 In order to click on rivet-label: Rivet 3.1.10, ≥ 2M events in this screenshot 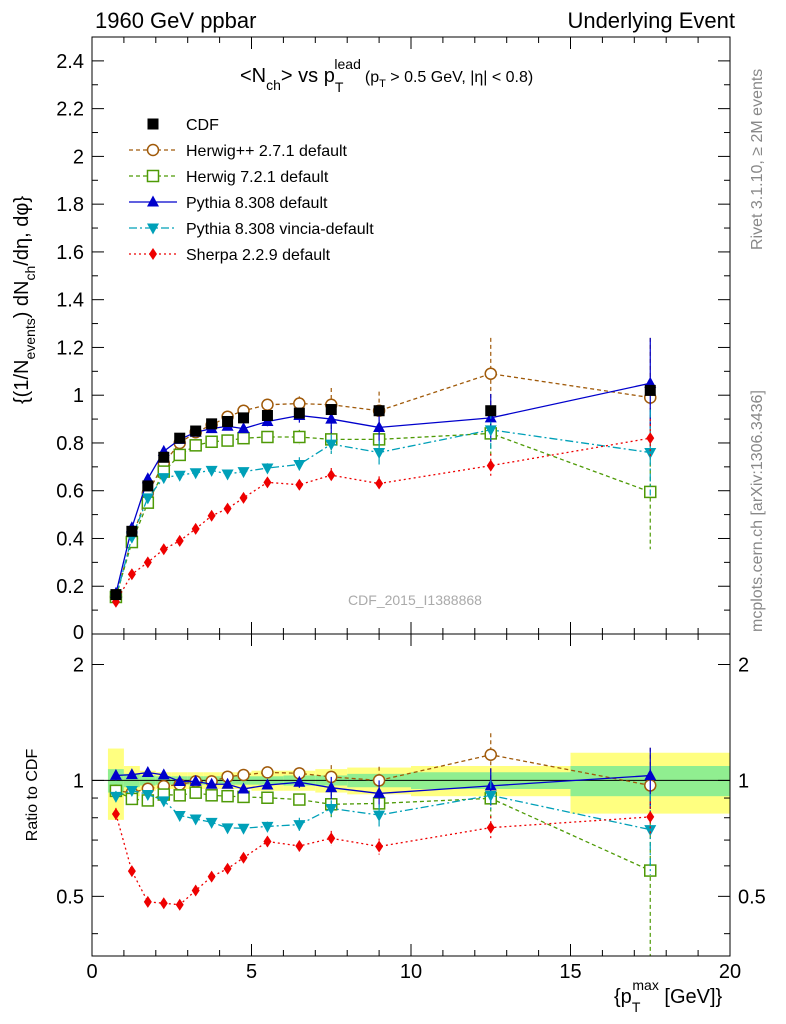, I will do `click(757, 159)`.